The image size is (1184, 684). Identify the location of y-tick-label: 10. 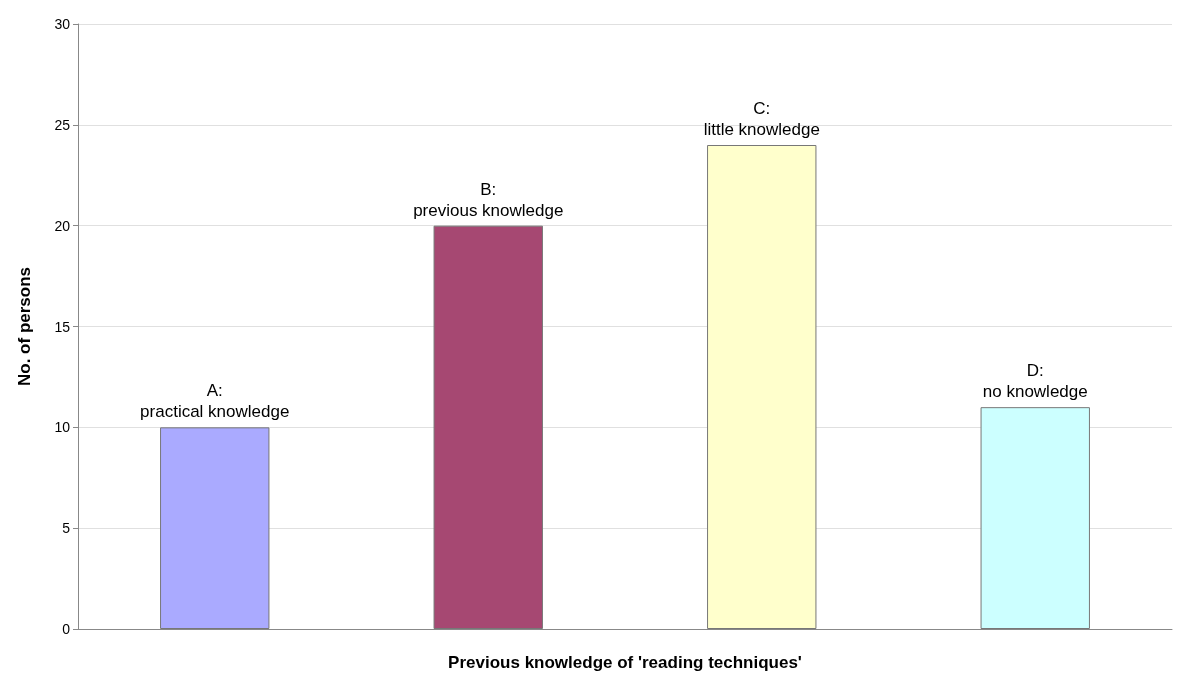
(62, 427).